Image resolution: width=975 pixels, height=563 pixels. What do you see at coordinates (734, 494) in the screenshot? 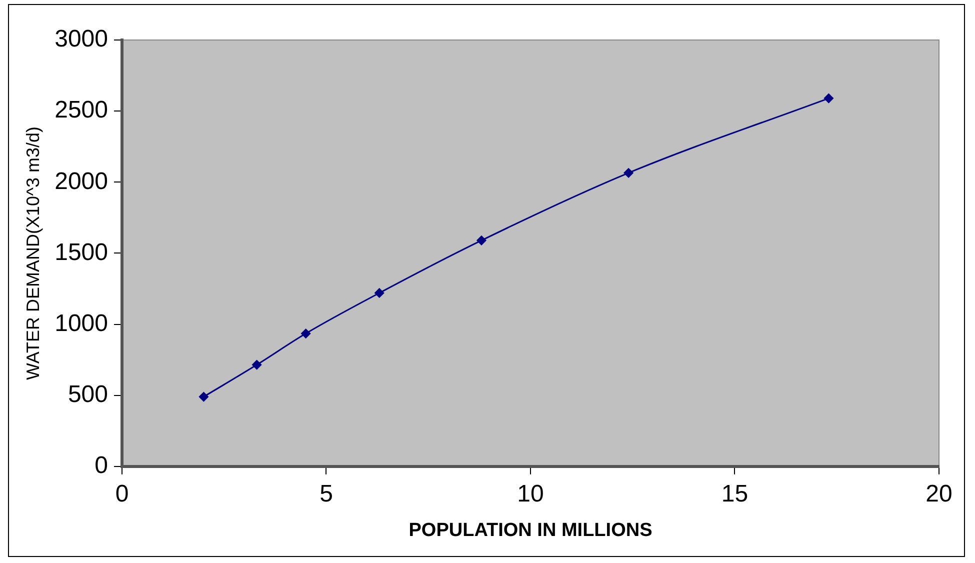
I see `x-tick-label: 15` at bounding box center [734, 494].